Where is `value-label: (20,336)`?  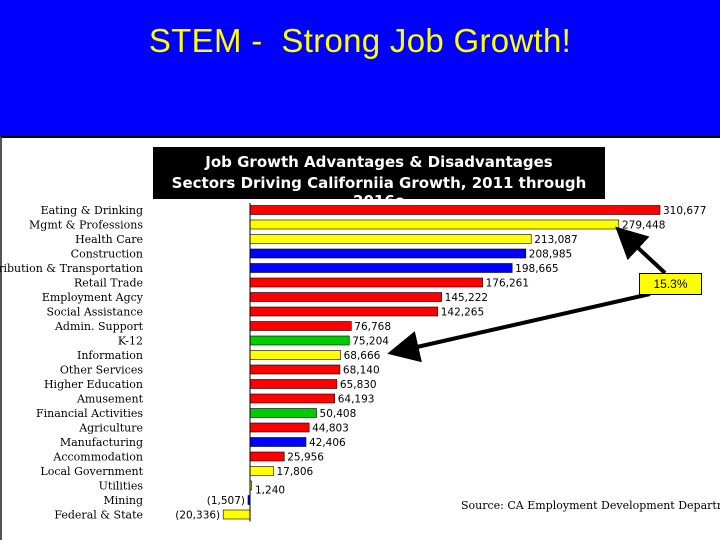
value-label: (20,336) is located at coordinates (197, 516).